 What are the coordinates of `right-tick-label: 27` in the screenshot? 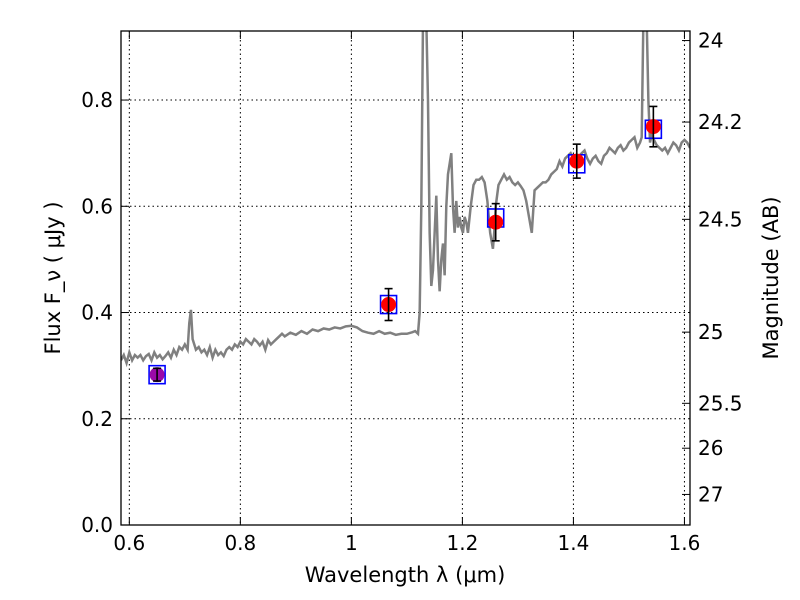 It's located at (710, 494).